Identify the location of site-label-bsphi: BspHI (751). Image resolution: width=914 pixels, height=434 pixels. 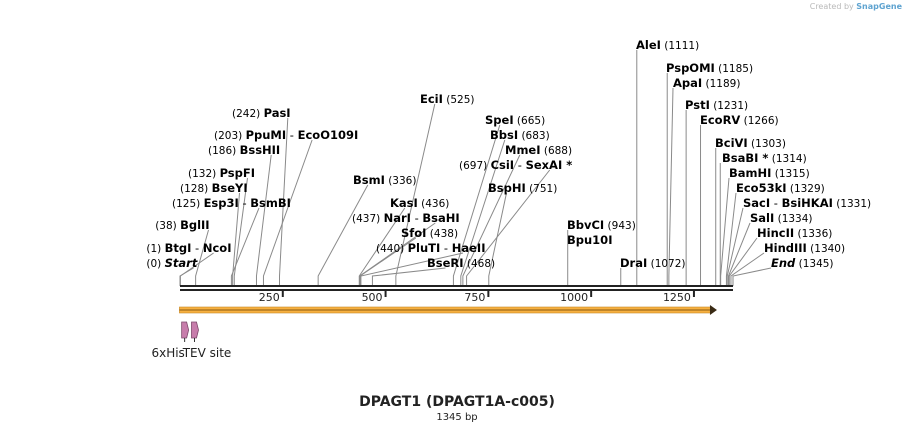
(522, 188).